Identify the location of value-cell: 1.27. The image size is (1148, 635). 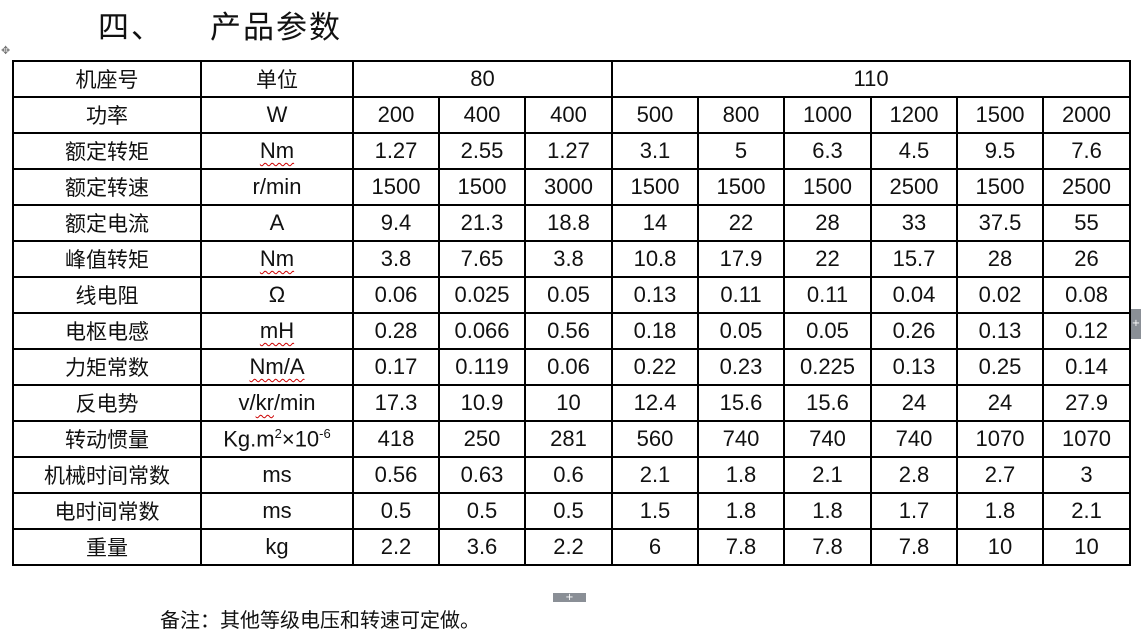
(568, 151).